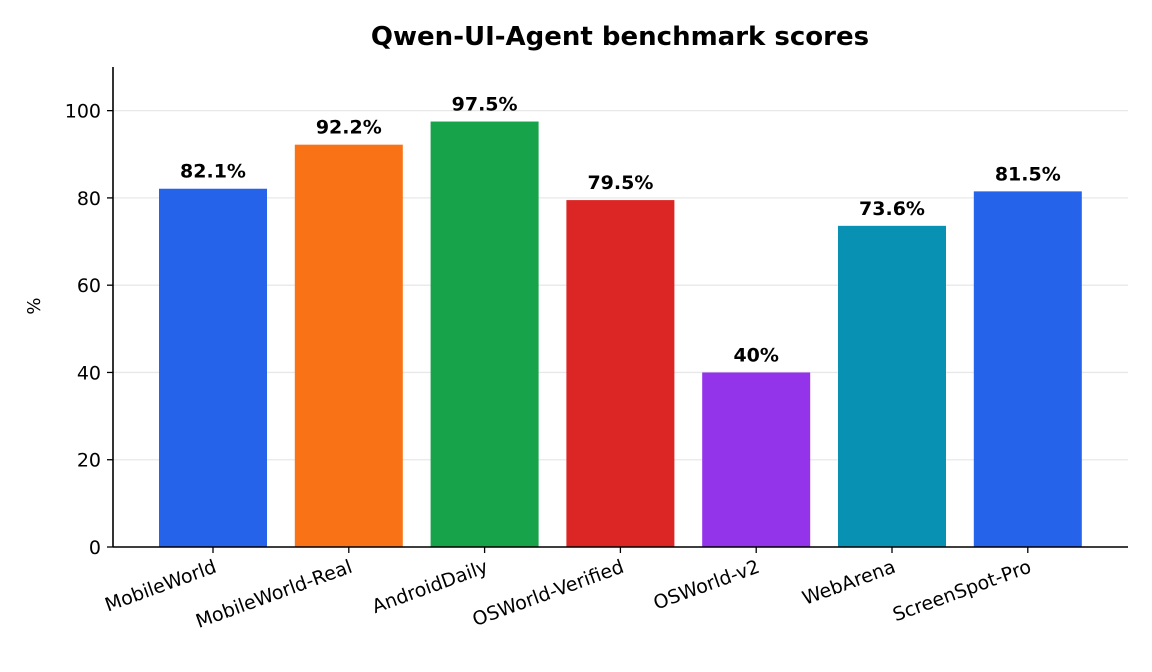  Describe the element at coordinates (349, 128) in the screenshot. I see `data-label: 92.2%` at that location.